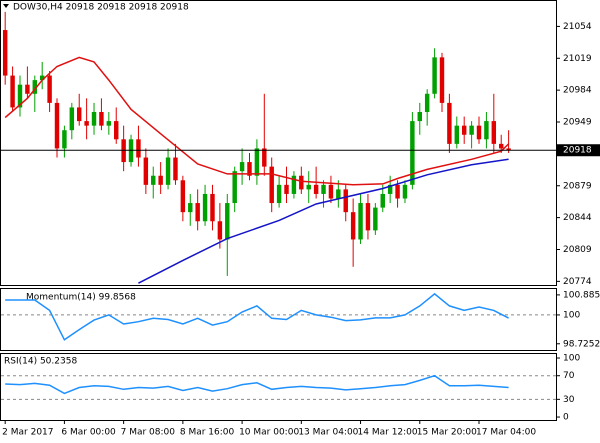 This screenshot has width=600, height=443. What do you see at coordinates (577, 27) in the screenshot?
I see `y-tick-label: 21054` at bounding box center [577, 27].